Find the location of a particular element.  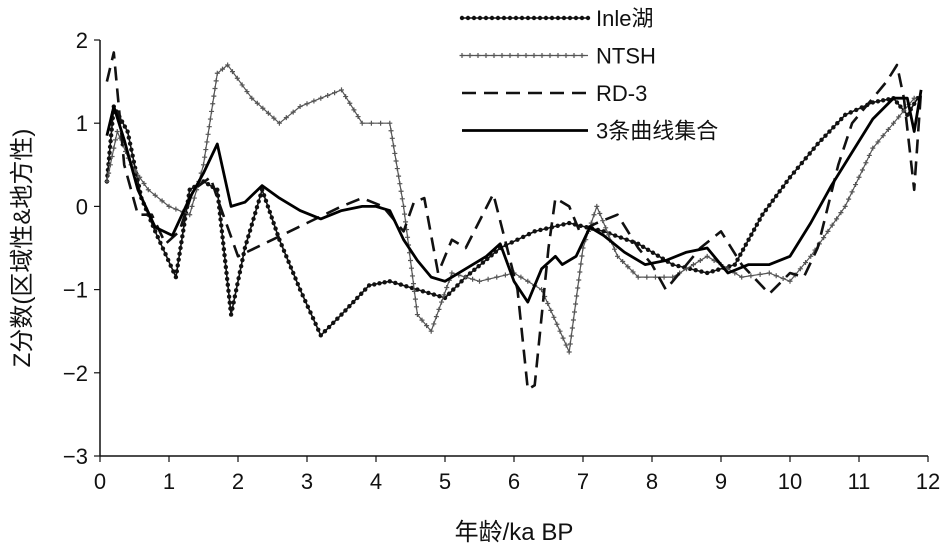

x-tick-label: 8 is located at coordinates (652, 481).